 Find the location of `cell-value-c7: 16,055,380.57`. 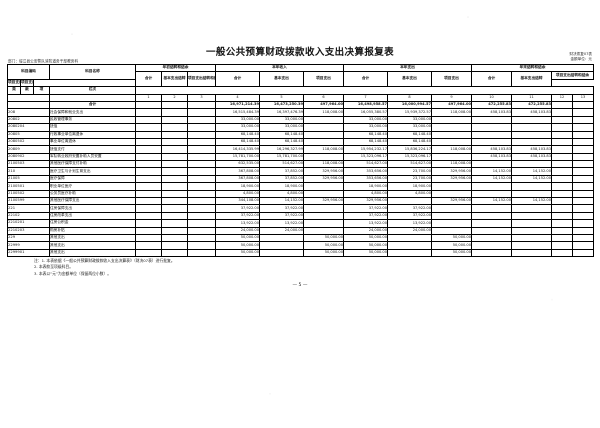

cell-value-c7: 16,055,380.57 is located at coordinates (365, 112).